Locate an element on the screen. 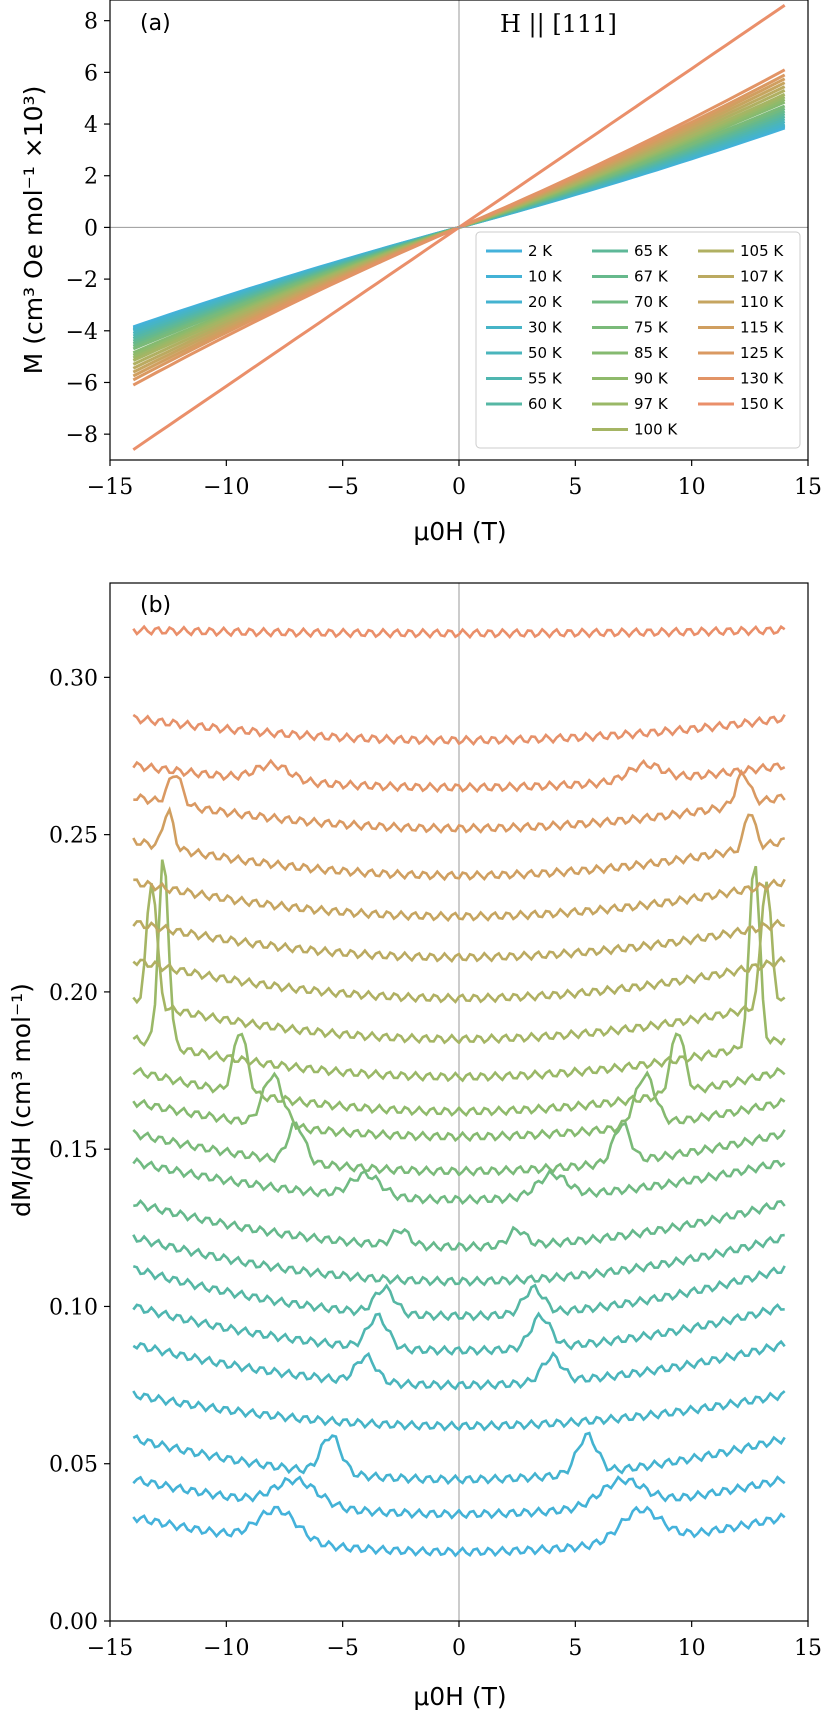 The width and height of the screenshot is (823, 1713). y-tick-label: −4 is located at coordinates (82, 332).